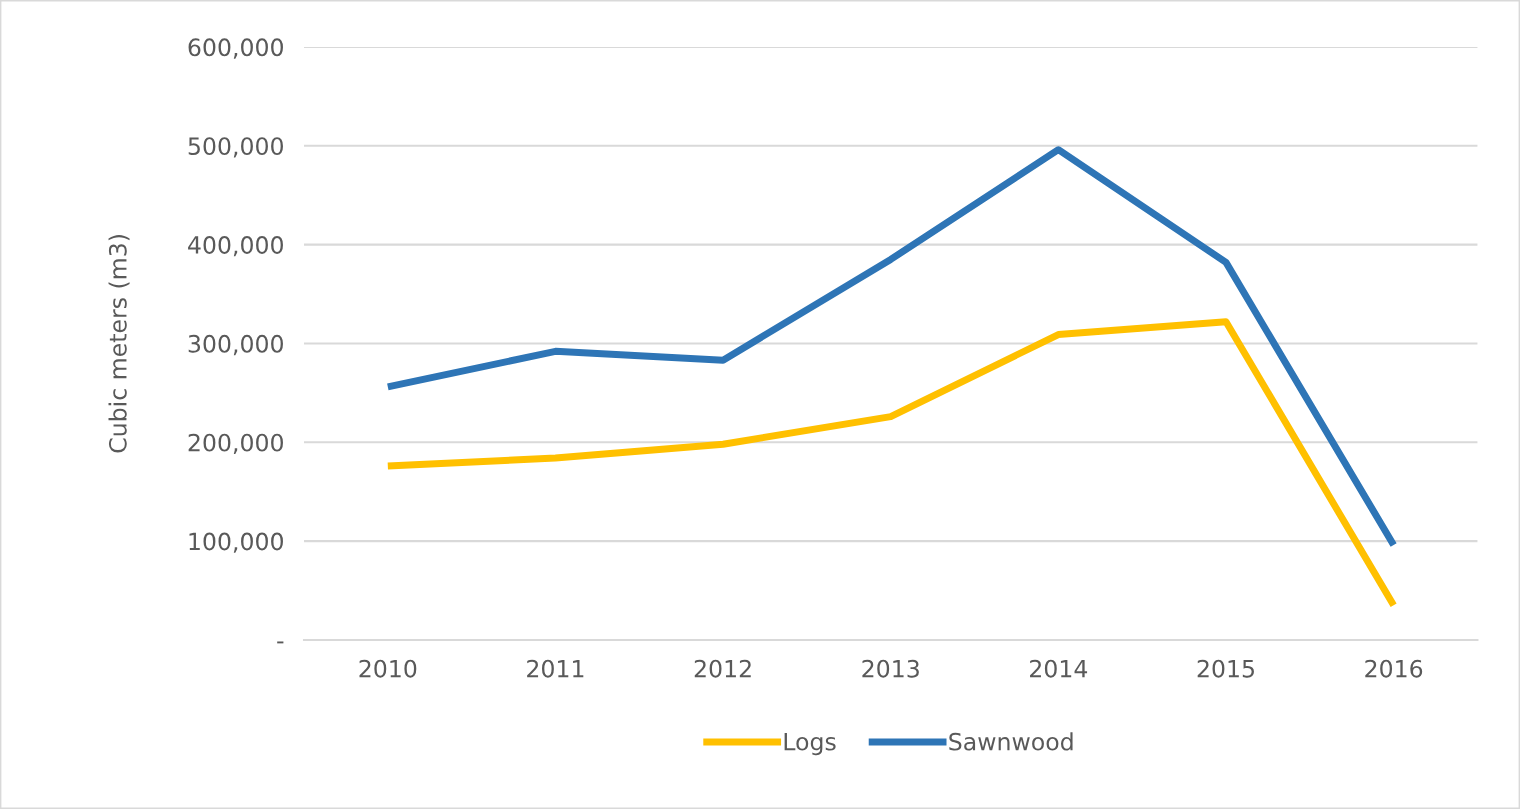 The image size is (1520, 809). What do you see at coordinates (235, 48) in the screenshot?
I see `y-tick-label: 600,000` at bounding box center [235, 48].